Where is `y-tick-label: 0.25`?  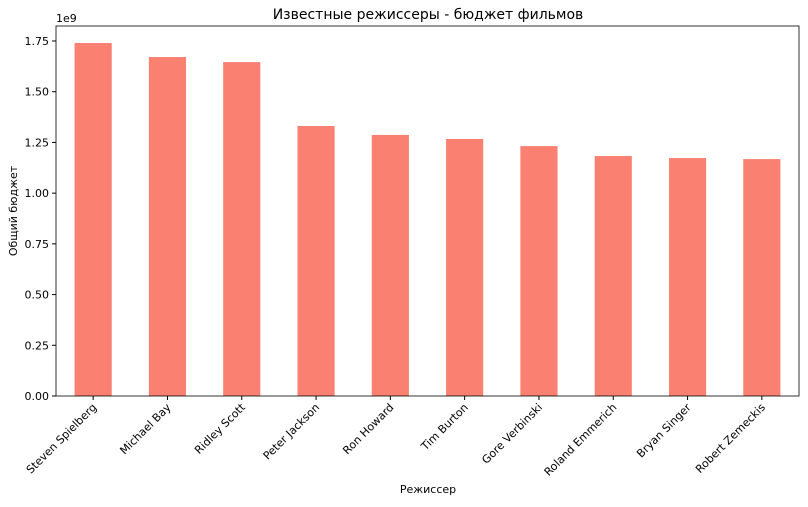 y-tick-label: 0.25 is located at coordinates (37, 345).